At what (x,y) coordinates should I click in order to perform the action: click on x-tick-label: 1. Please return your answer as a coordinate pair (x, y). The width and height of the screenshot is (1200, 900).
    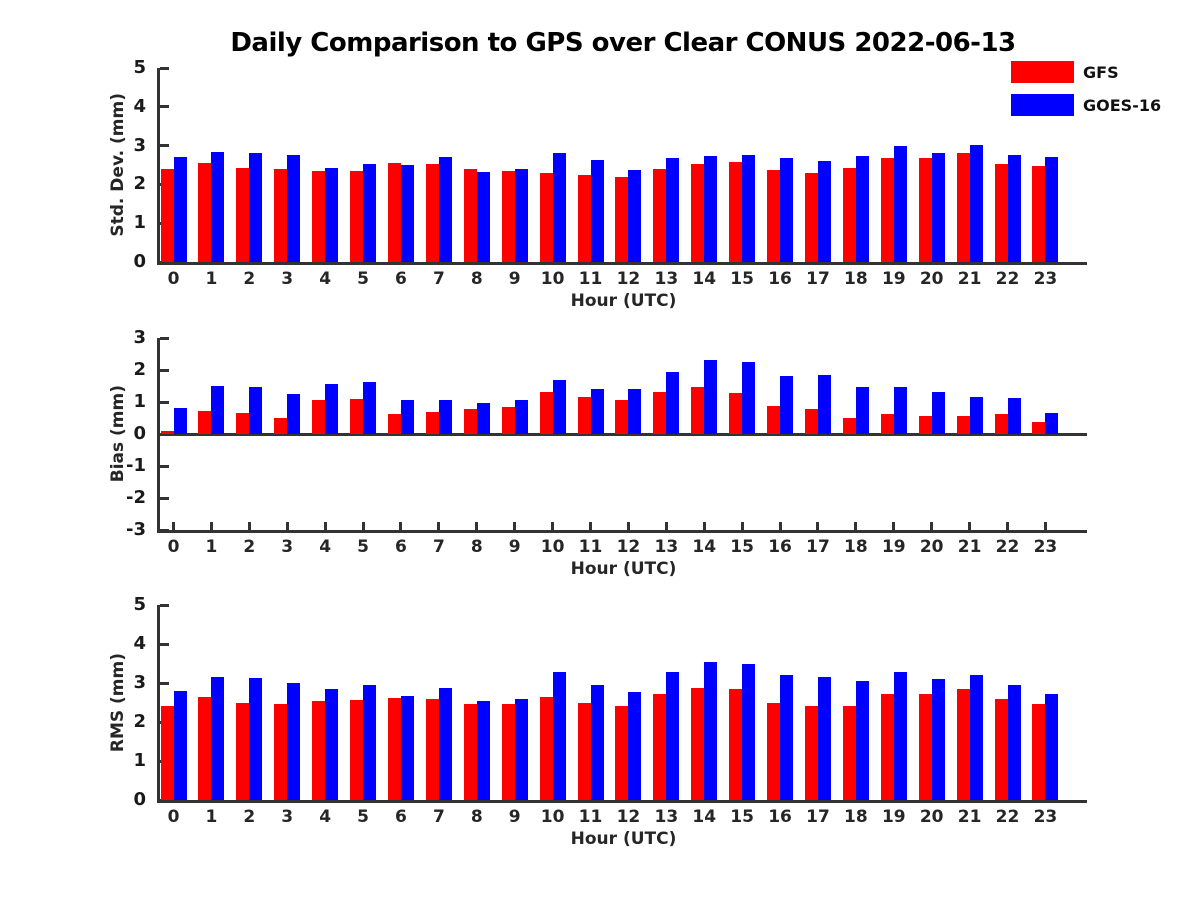
    Looking at the image, I should click on (211, 547).